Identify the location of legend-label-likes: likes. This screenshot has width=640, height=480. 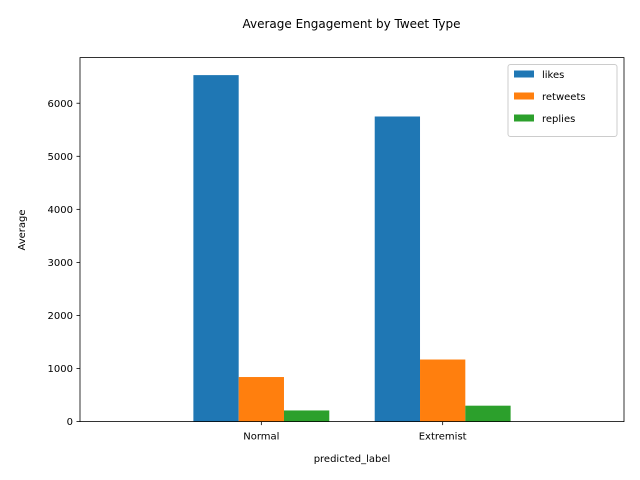
(553, 75).